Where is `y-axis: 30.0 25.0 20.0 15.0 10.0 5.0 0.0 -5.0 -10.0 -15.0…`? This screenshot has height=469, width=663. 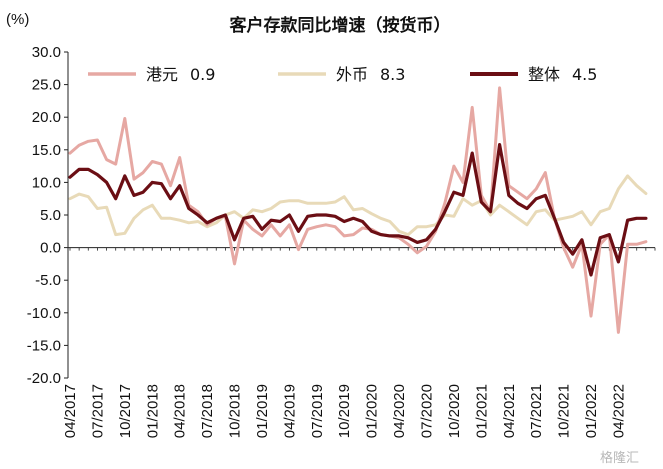
y-axis: 30.0 25.0 20.0 15.0 10.0 5.0 0.0 -5.0 -10.0 -15.0… is located at coordinates (48, 215).